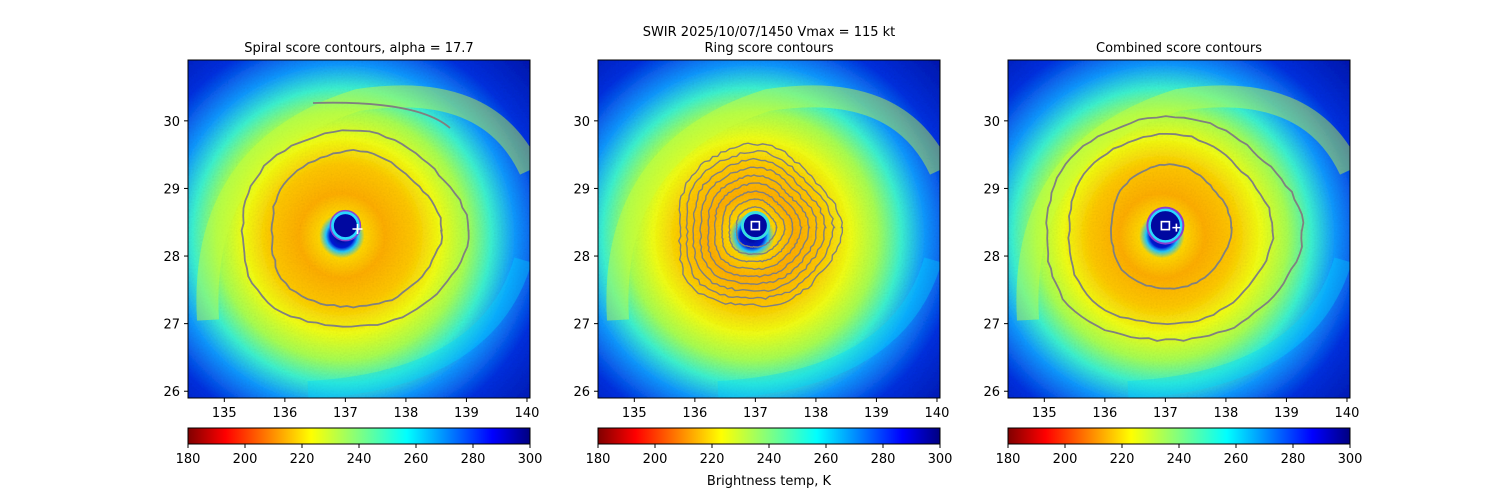  I want to click on panel-title: Spiral score contours, alpha = 17.7, so click(358, 48).